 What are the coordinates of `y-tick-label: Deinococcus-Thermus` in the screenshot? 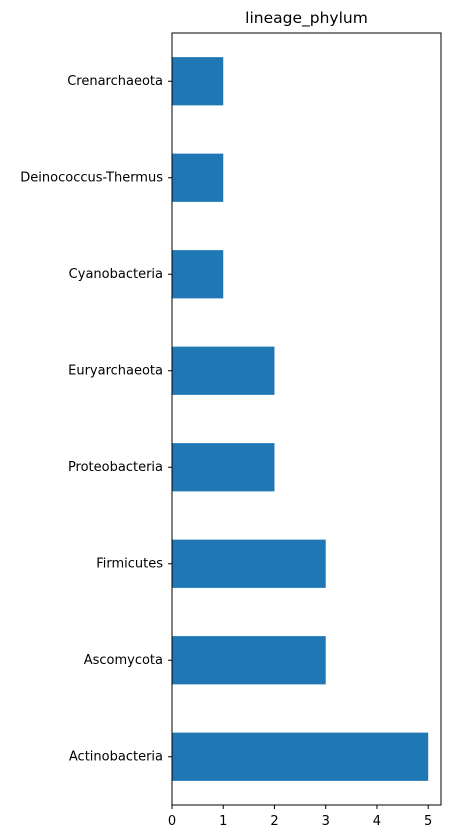 It's located at (91, 177).